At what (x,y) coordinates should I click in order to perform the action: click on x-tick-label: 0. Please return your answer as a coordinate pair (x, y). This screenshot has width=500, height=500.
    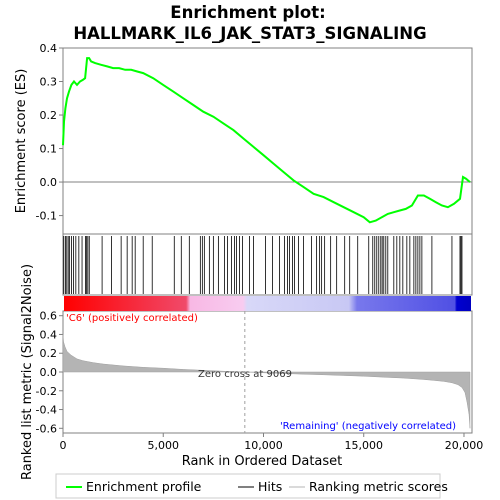
    Looking at the image, I should click on (63, 445).